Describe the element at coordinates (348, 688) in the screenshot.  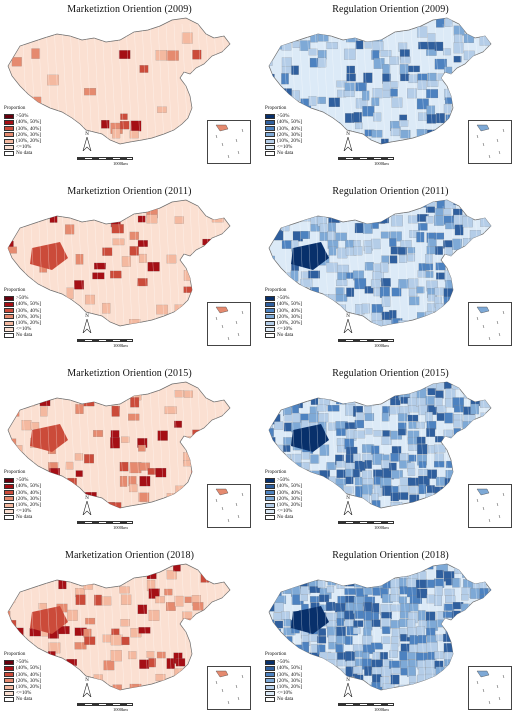
I see `north-arrow-icon: N` at that location.